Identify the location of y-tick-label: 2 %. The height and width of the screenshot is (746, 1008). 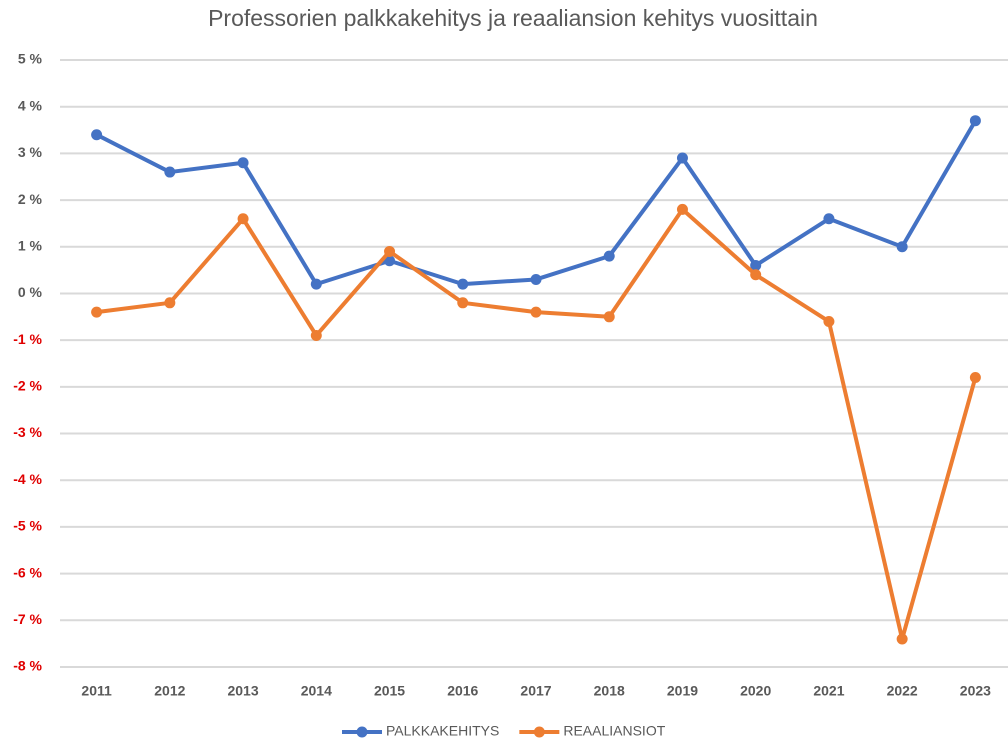
(30, 199).